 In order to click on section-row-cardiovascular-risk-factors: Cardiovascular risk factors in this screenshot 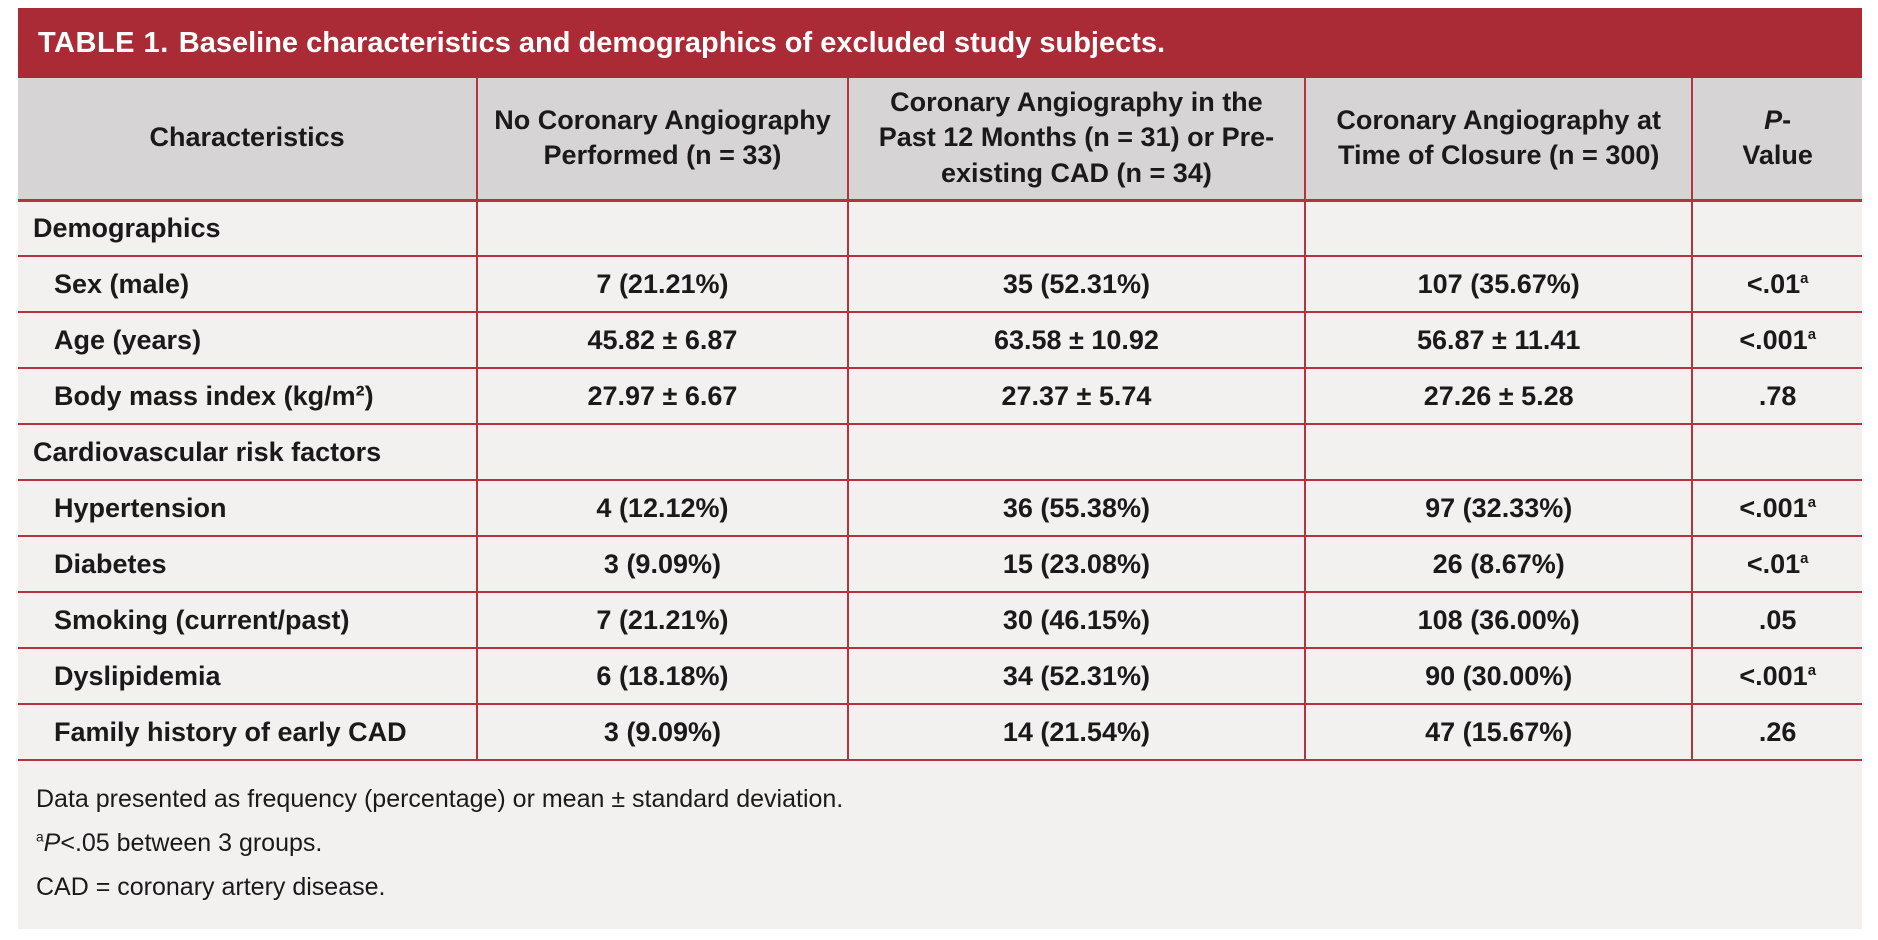, I will do `click(940, 452)`.